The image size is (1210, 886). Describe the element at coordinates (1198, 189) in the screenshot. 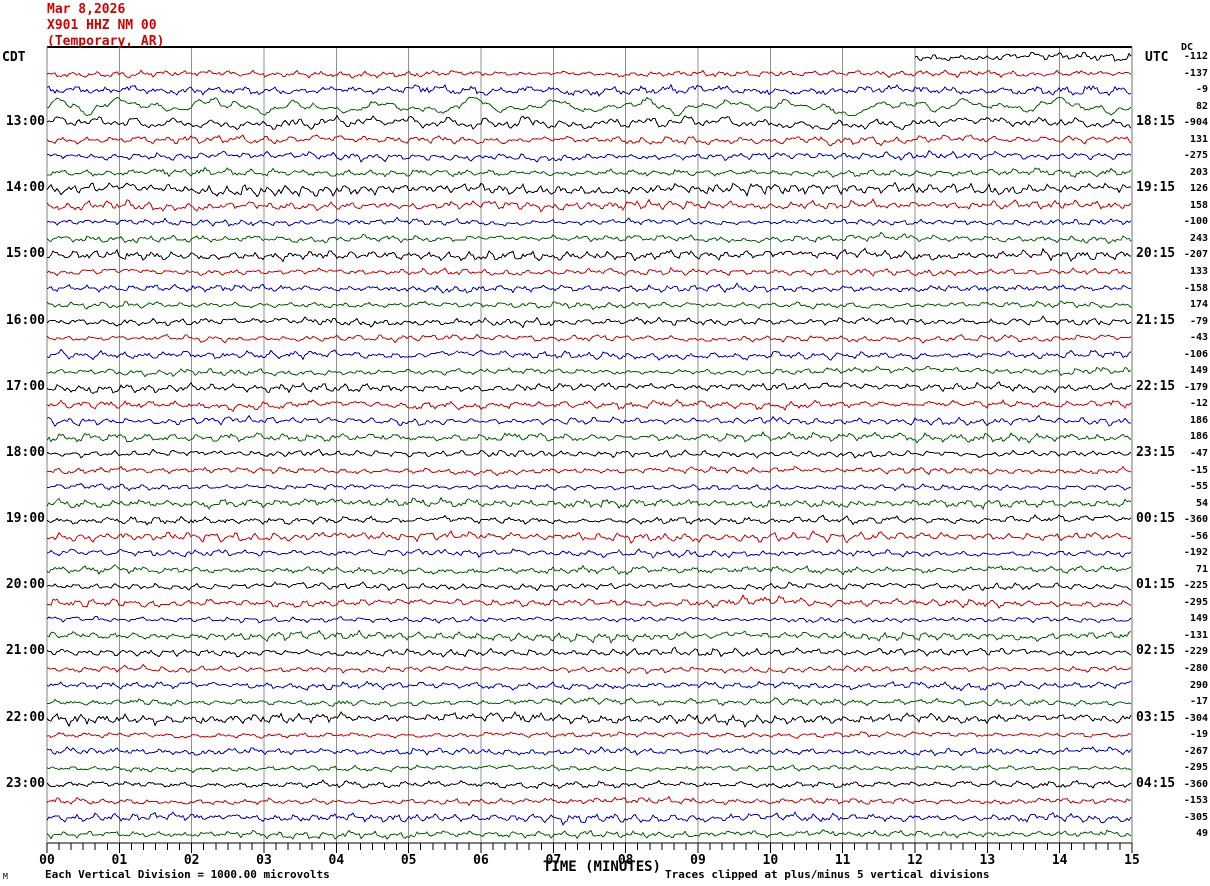

I see `dc-value: 126` at that location.